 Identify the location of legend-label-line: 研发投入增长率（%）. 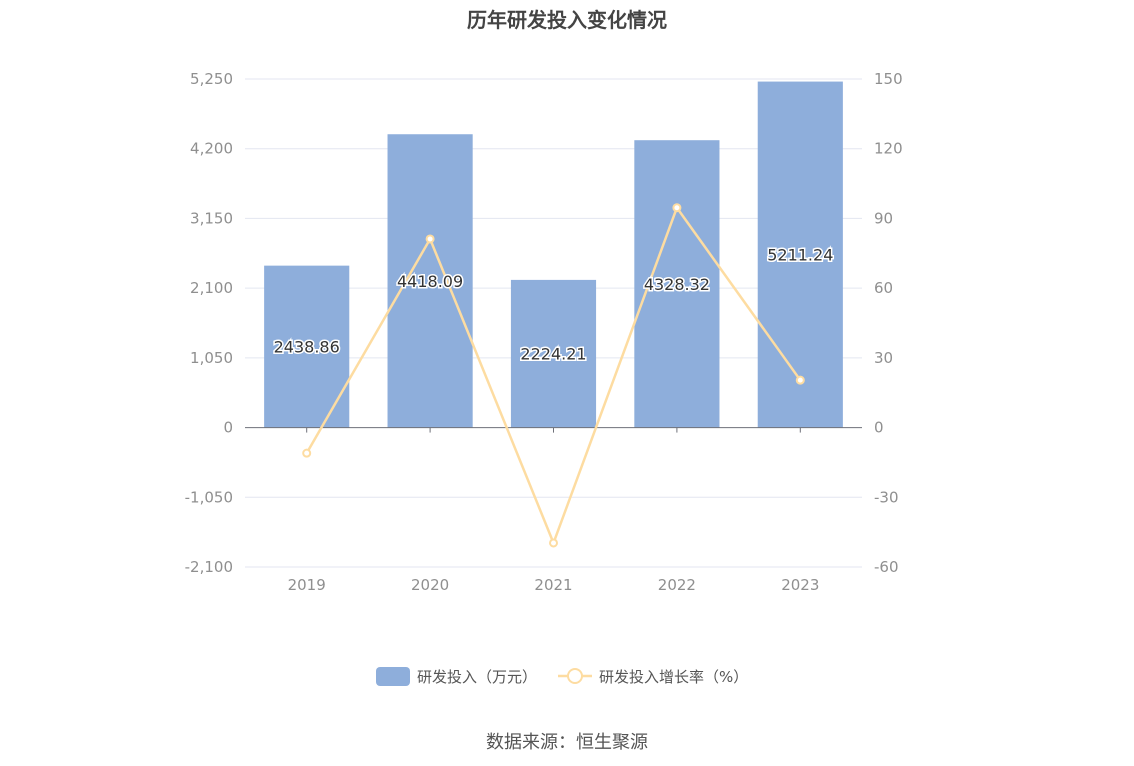
(673, 677).